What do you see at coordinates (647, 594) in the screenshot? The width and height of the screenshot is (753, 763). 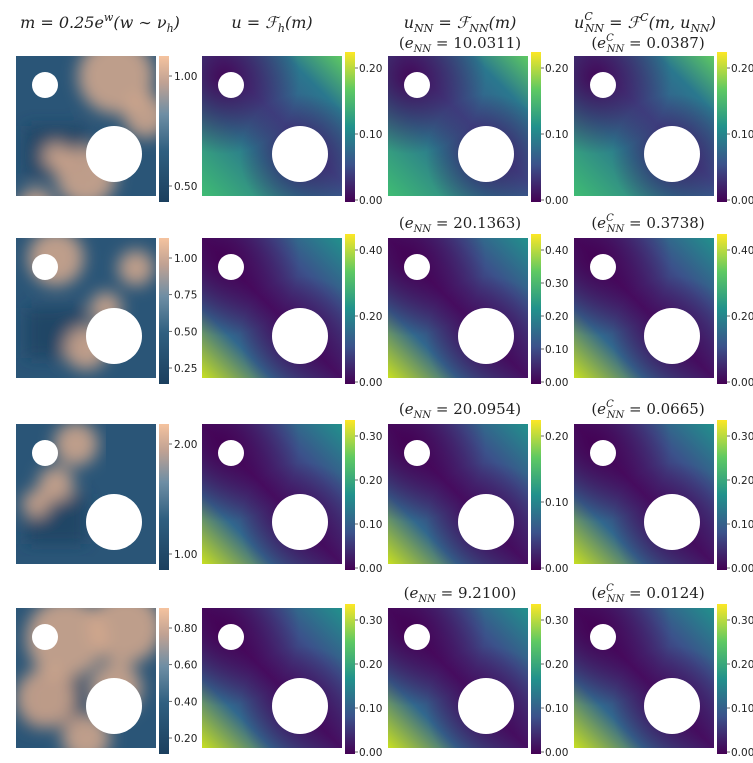 I see `corrected-error-label: (eC NN = 0.0124)` at bounding box center [647, 594].